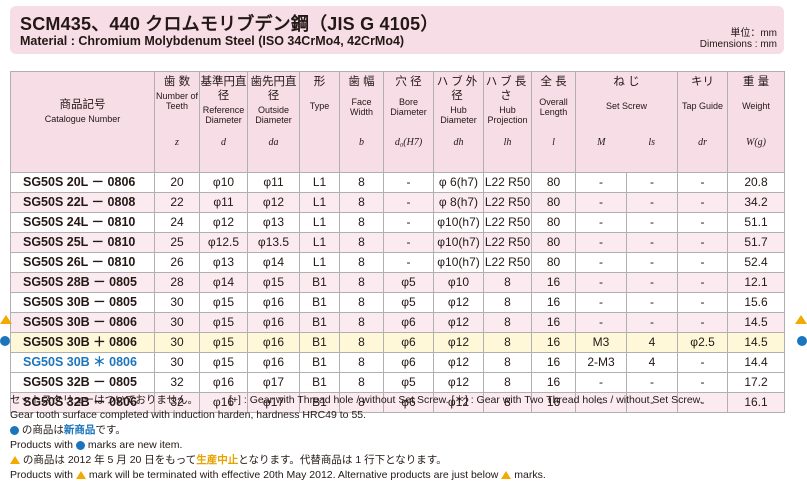  What do you see at coordinates (82, 202) in the screenshot?
I see `catalogue-number-cell: SG50S 22L － 0808` at bounding box center [82, 202].